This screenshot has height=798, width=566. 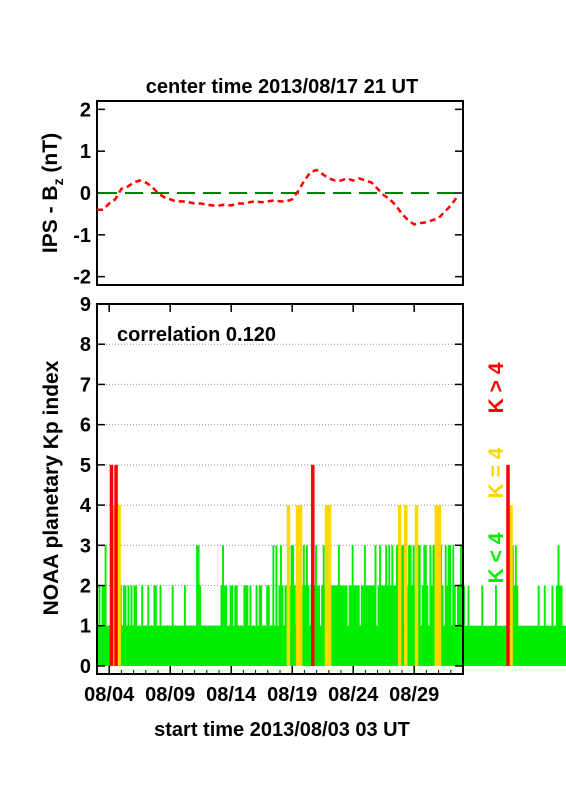 I want to click on kp-legend-label: K < 4, so click(x=496, y=557).